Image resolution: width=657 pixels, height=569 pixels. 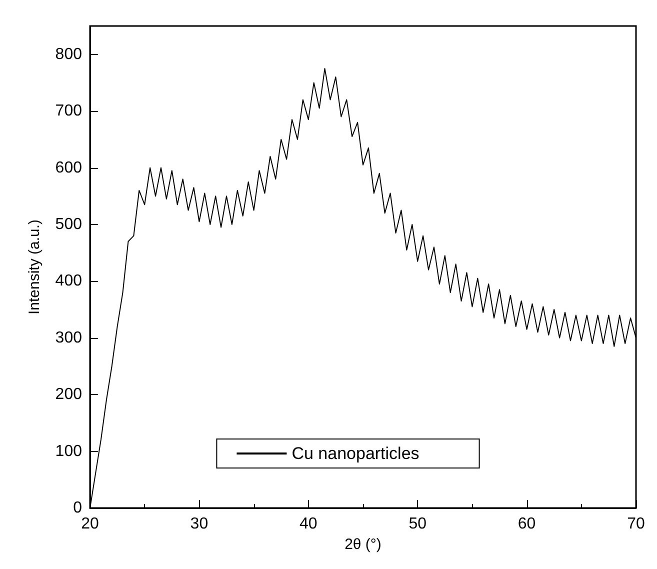 I want to click on y-tick-label: 500, so click(x=68, y=224).